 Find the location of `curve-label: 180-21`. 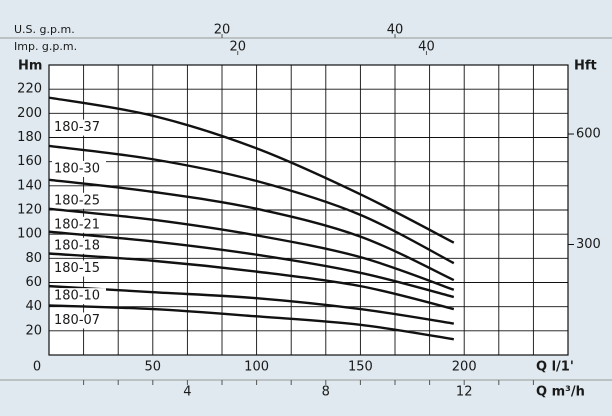

curve-label: 180-21 is located at coordinates (77, 224).